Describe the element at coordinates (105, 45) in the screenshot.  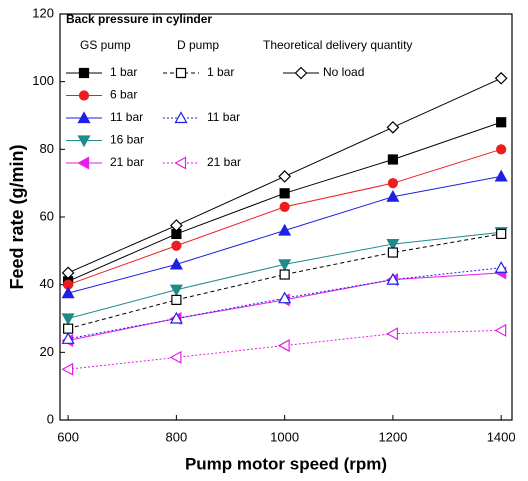
I see `legend-group-title: GS pump` at that location.